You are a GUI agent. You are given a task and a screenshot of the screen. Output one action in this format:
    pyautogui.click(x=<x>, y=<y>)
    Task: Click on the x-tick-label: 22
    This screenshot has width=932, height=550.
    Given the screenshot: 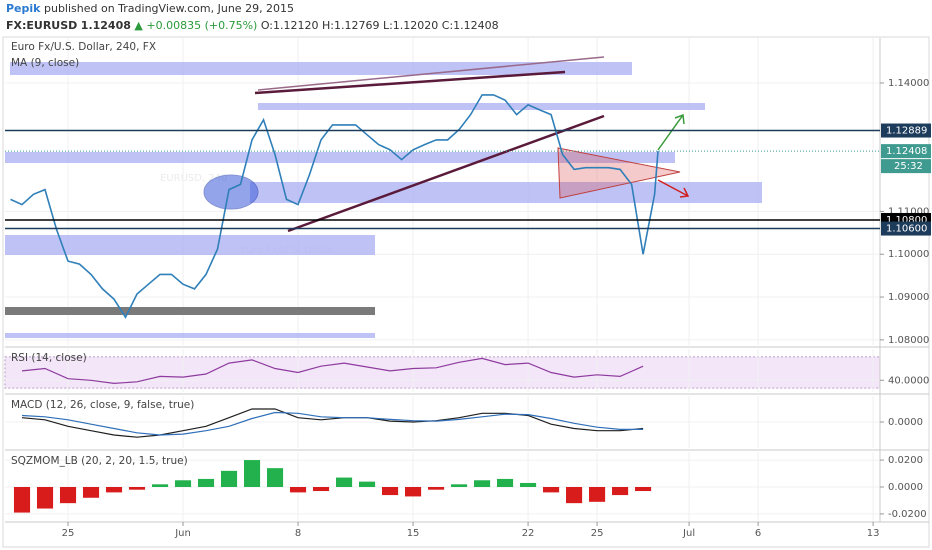 What is the action you would take?
    pyautogui.click(x=528, y=533)
    